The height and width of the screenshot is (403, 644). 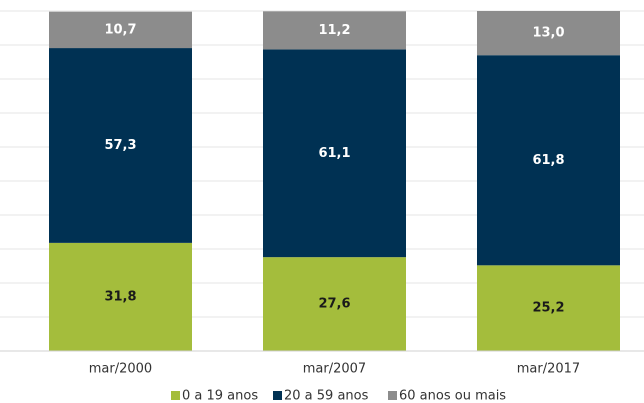 I want to click on data-label: 13,0, so click(x=548, y=33).